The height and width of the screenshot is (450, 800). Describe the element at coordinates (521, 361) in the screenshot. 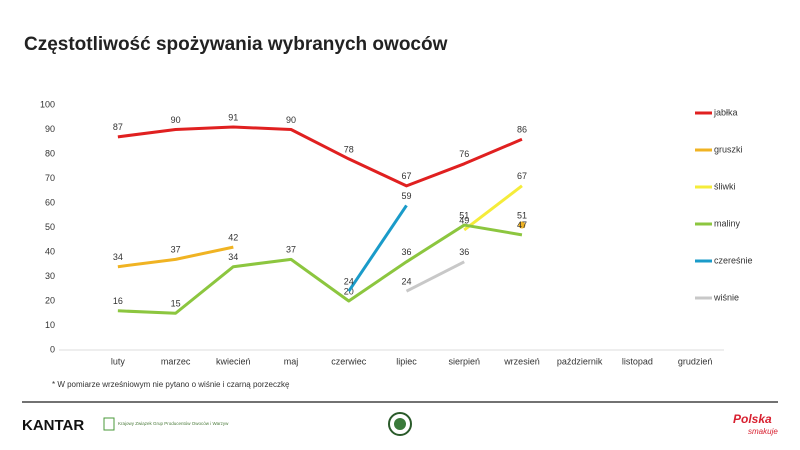

I see `x-tick-label: wrzesień` at that location.